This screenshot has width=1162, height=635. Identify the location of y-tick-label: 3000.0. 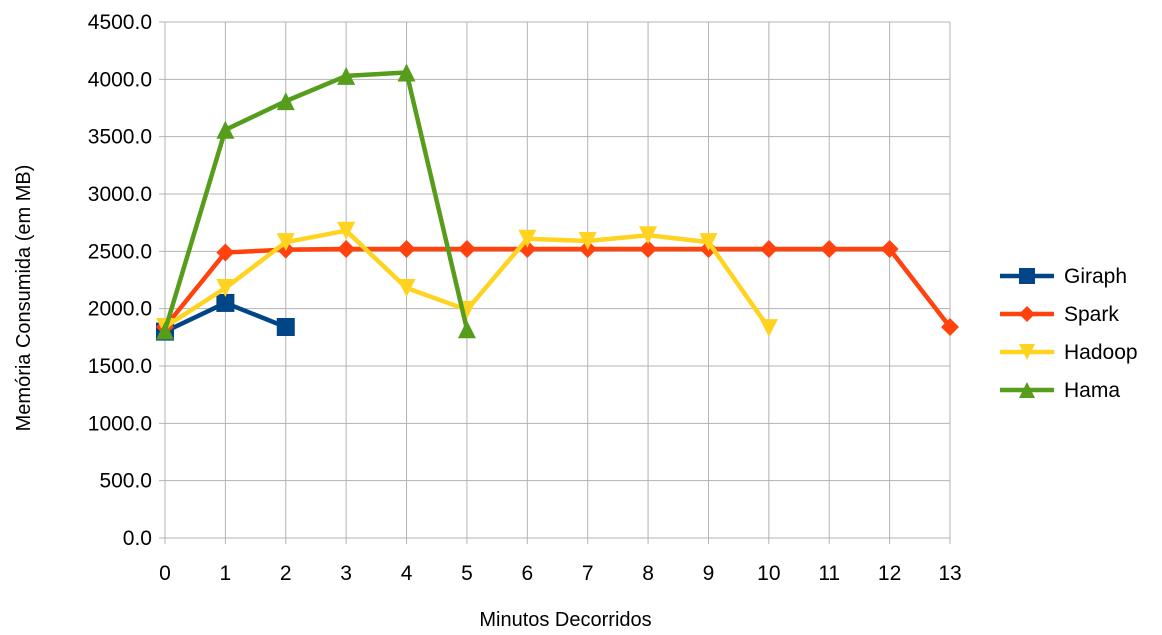
(120, 194).